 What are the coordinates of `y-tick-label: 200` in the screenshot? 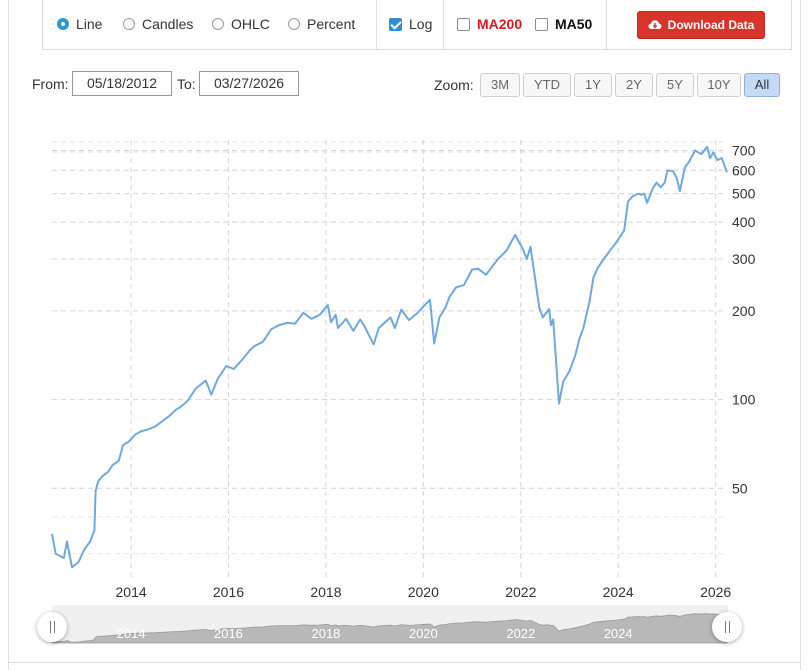 It's located at (744, 311).